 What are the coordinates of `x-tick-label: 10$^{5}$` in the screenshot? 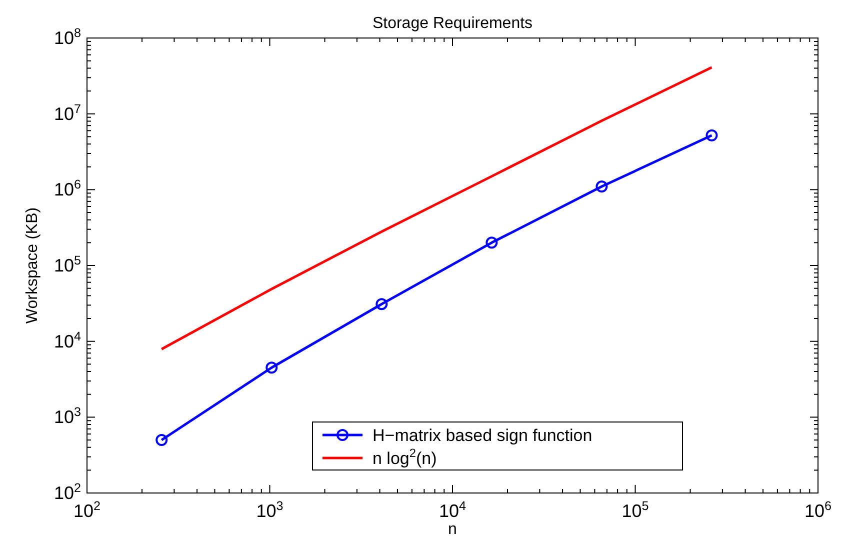 It's located at (635, 510).